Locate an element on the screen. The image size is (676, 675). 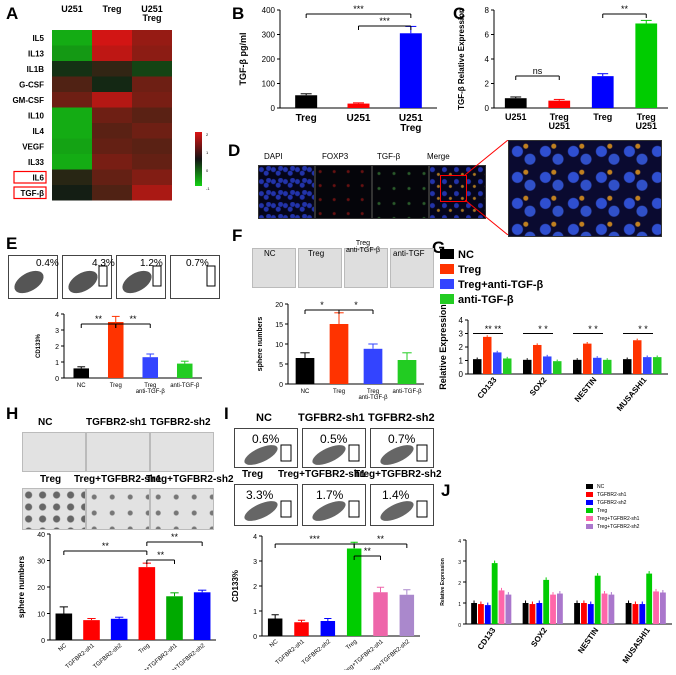
h-image-sh1 is located at coordinates (118, 452).